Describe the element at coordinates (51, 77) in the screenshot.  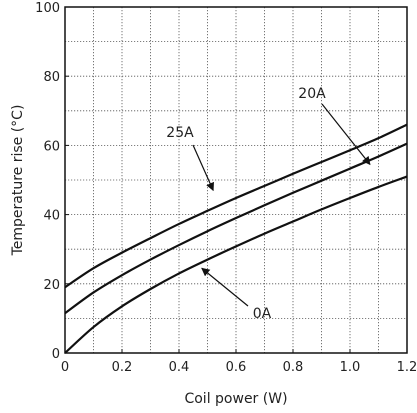
I see `y-tick-label: 80` at that location.